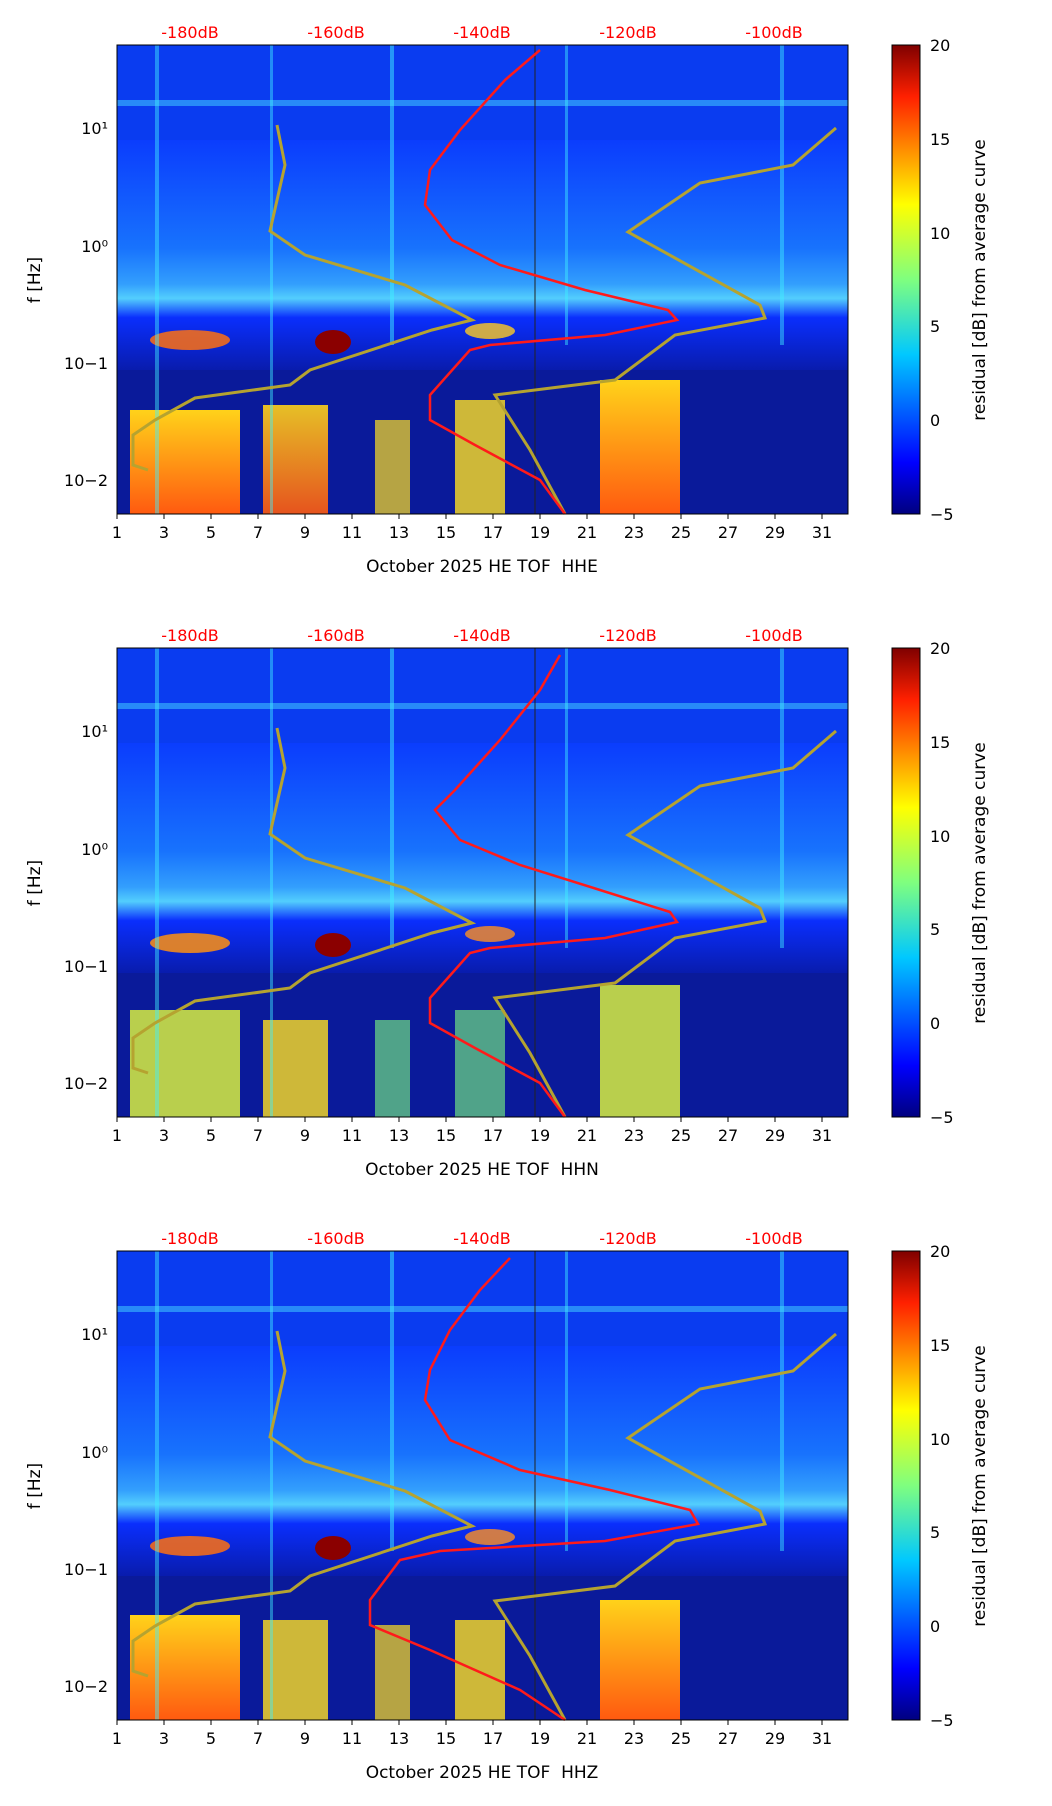 This screenshot has width=1052, height=1806. Describe the element at coordinates (482, 1773) in the screenshot. I see `x-axis-label: October 2025 HE TOF HHZ` at that location.